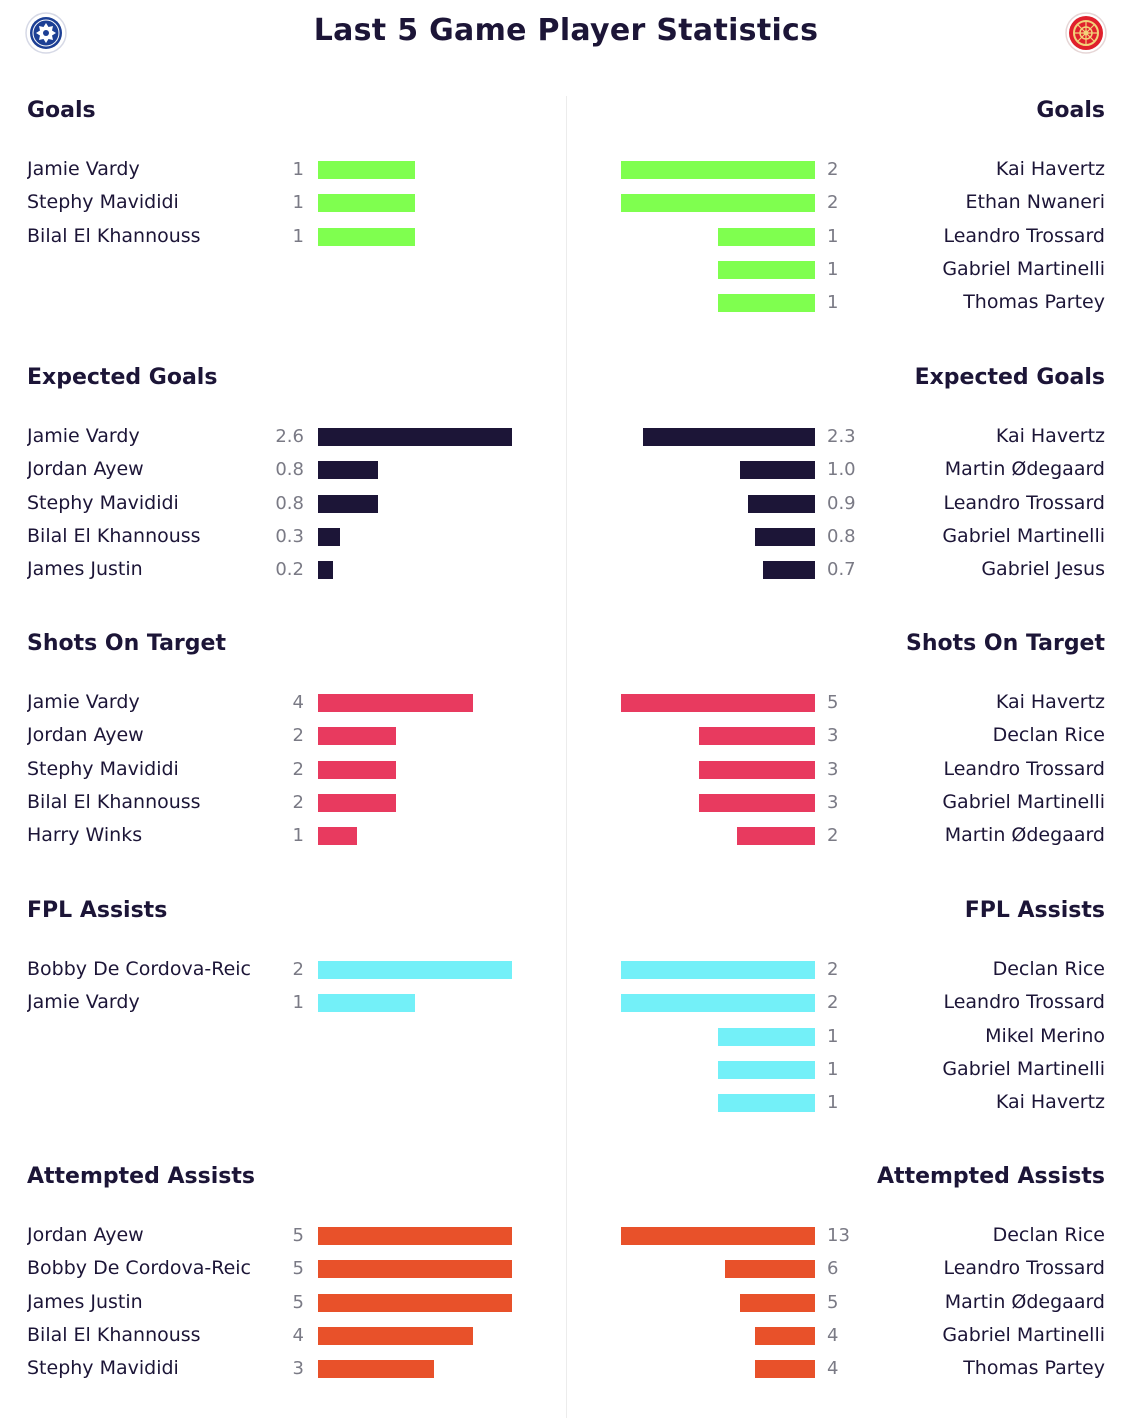  I want to click on away-team-crest-icon, so click(1086, 33).